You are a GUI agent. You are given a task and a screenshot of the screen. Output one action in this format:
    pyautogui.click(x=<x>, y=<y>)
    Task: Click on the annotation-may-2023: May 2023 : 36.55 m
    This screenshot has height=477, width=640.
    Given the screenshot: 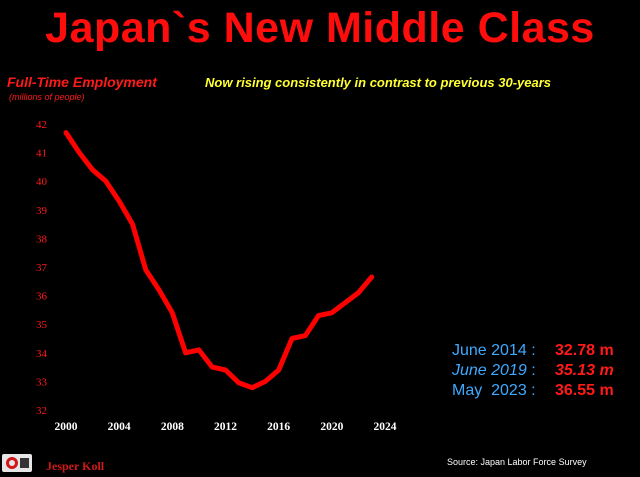 What is the action you would take?
    pyautogui.click(x=533, y=390)
    